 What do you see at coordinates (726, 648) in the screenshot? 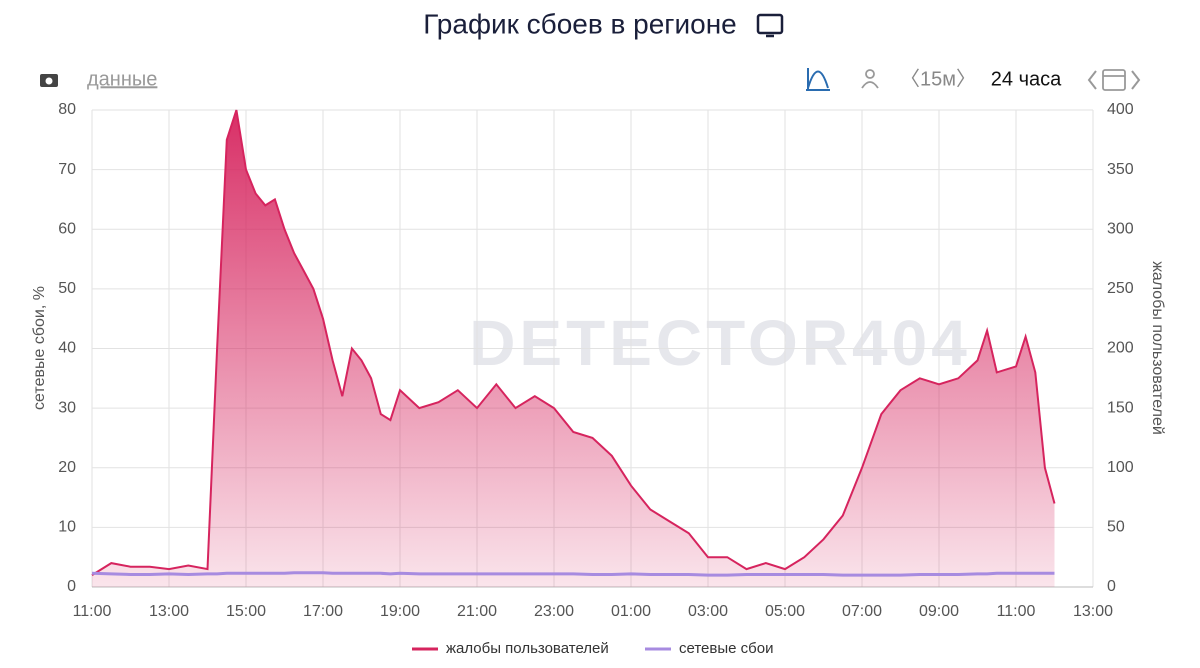
I see `legend-label: сетевые сбои` at bounding box center [726, 648].